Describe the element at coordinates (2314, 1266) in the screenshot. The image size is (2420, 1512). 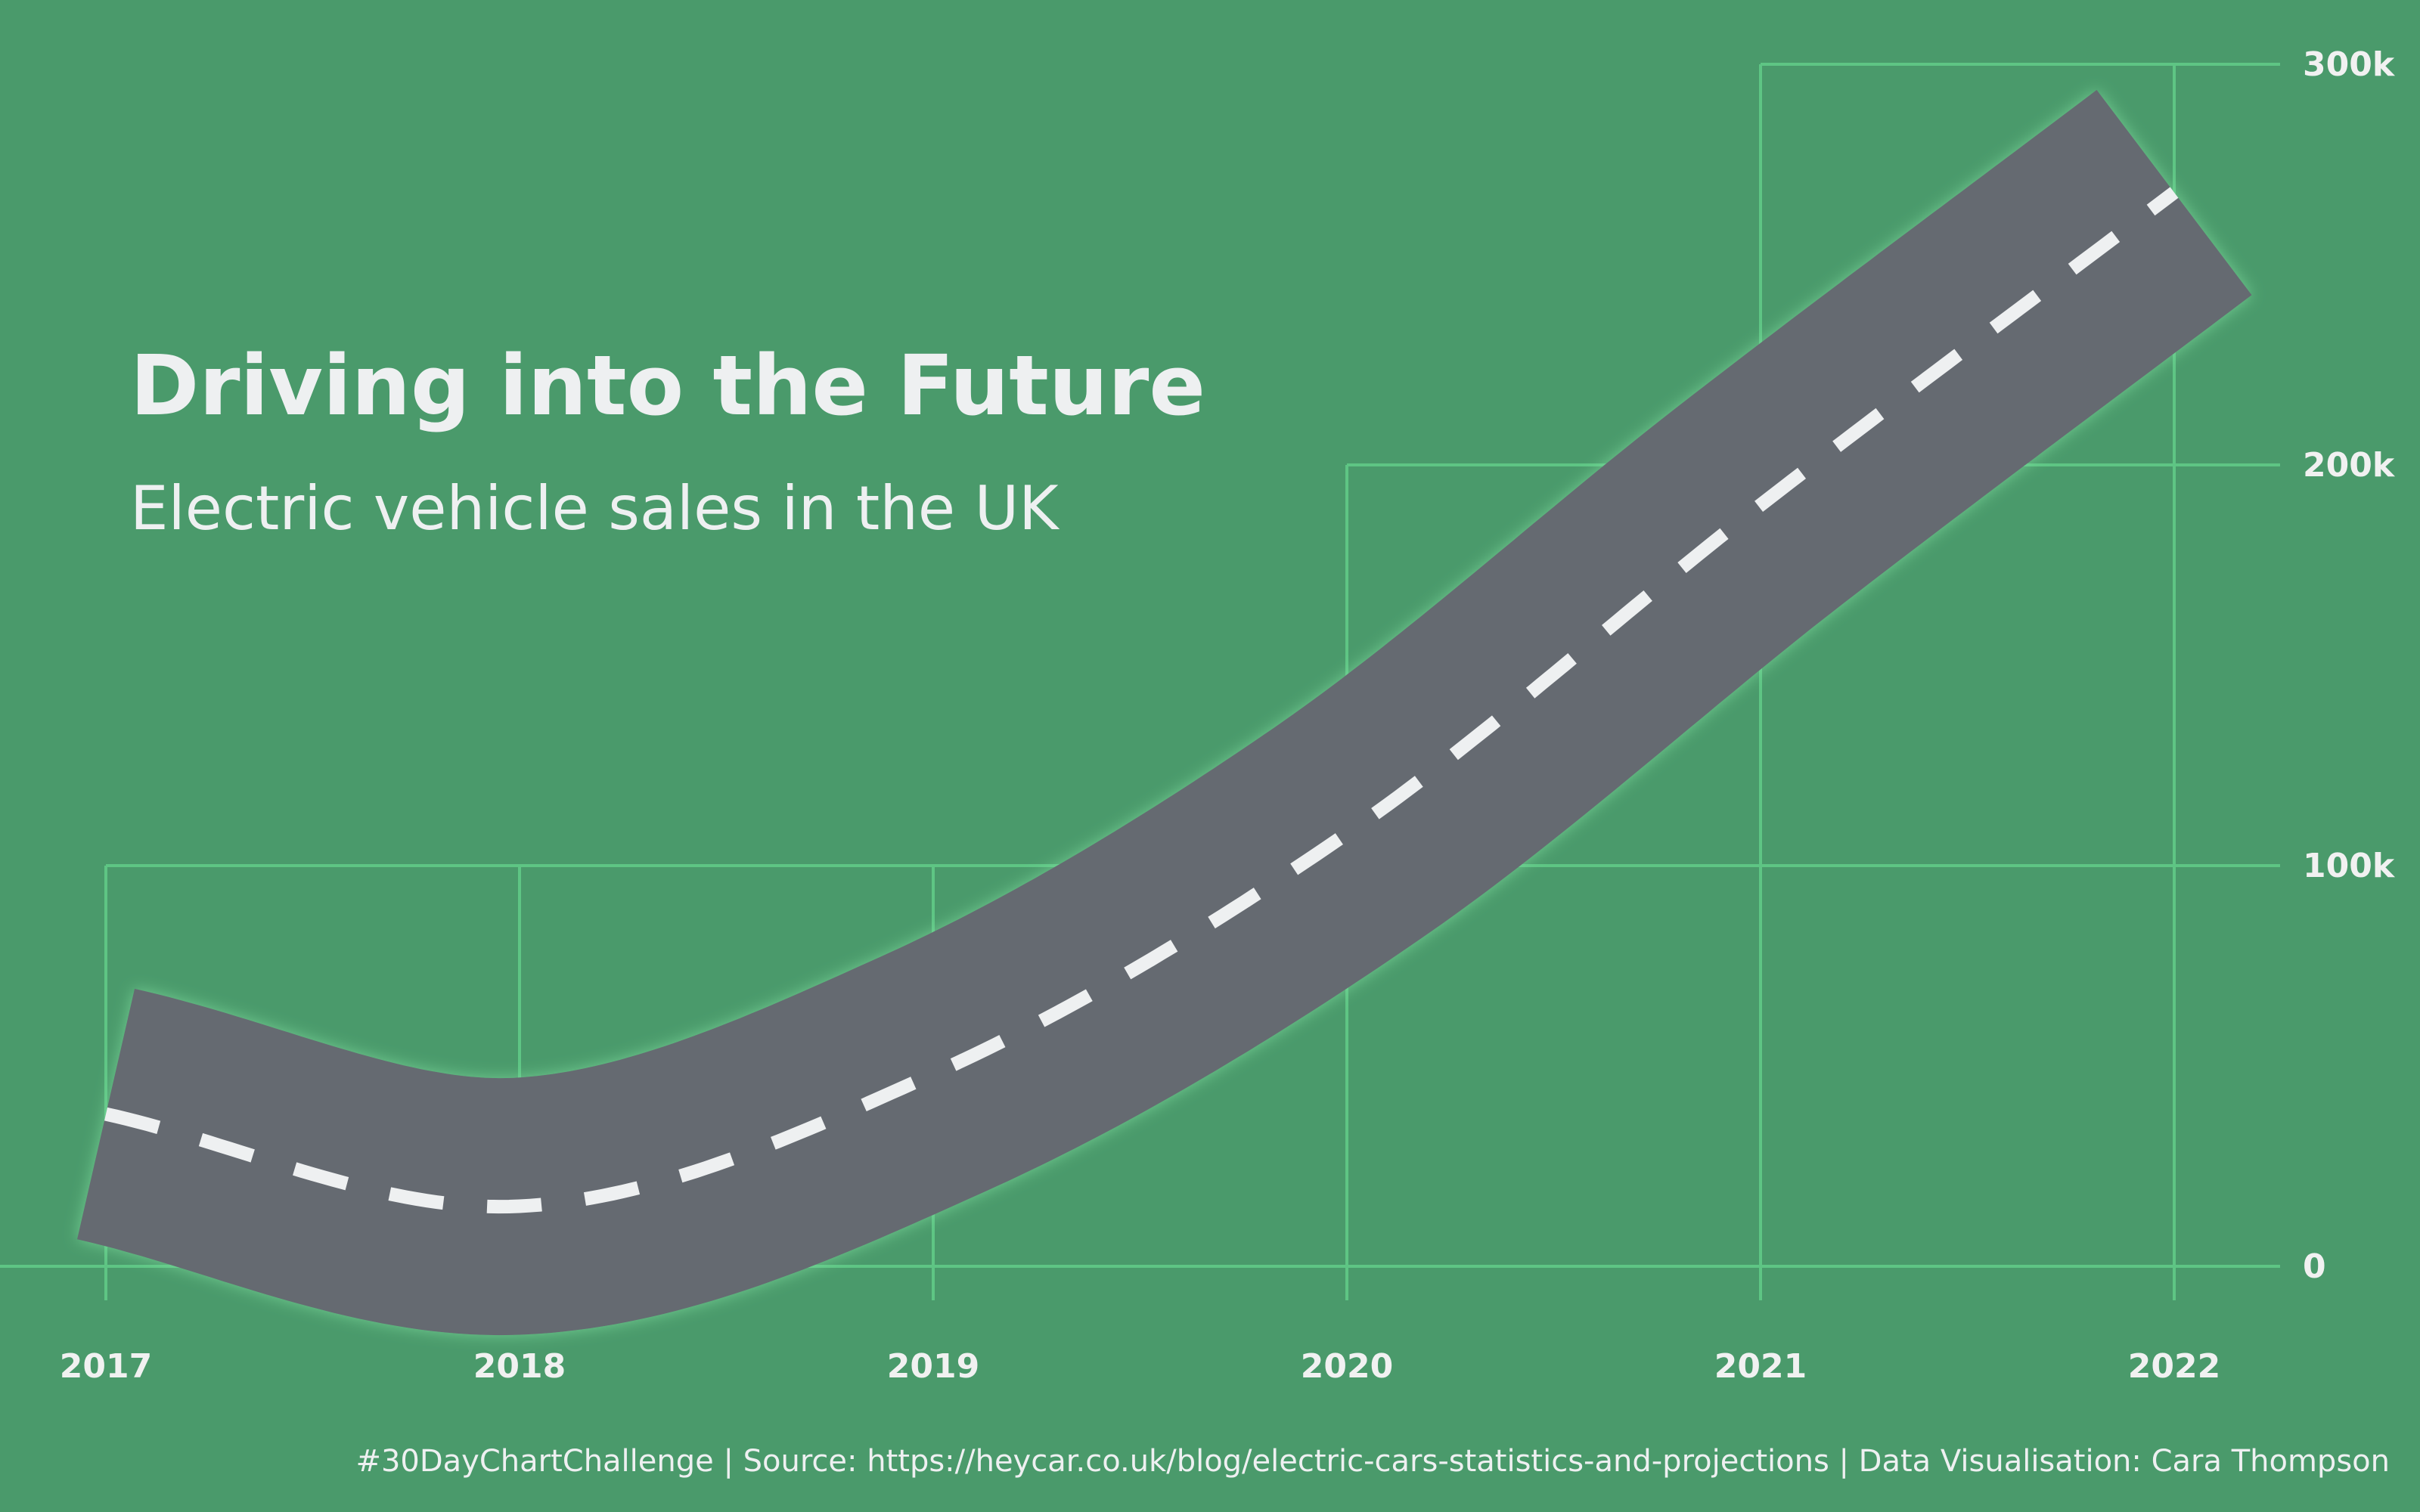
I see `y-tick-label: 0` at that location.